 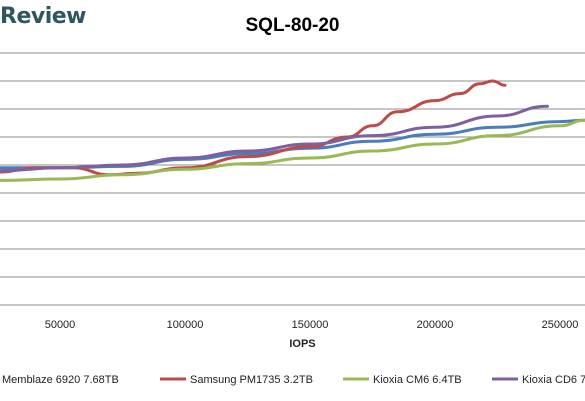 I want to click on x-tick-label: 100000, so click(x=185, y=325).